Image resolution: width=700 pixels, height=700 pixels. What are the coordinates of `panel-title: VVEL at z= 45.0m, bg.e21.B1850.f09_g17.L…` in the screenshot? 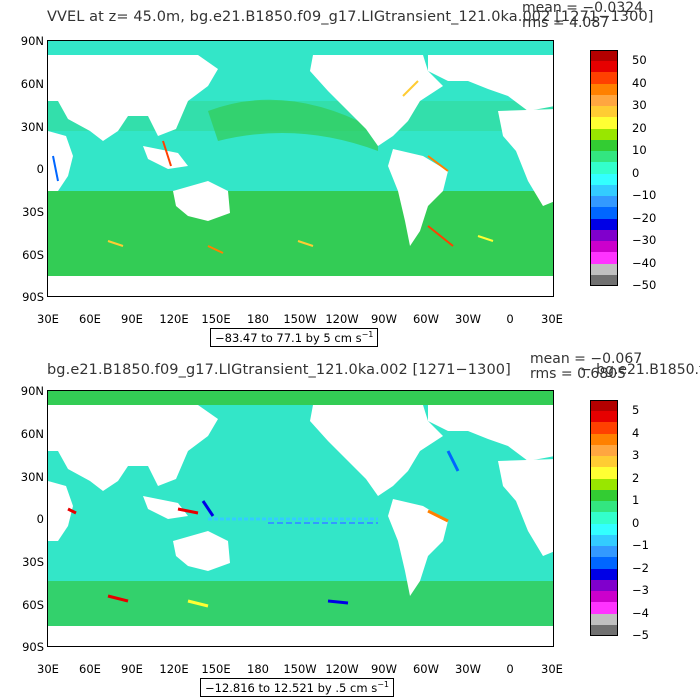 It's located at (350, 17).